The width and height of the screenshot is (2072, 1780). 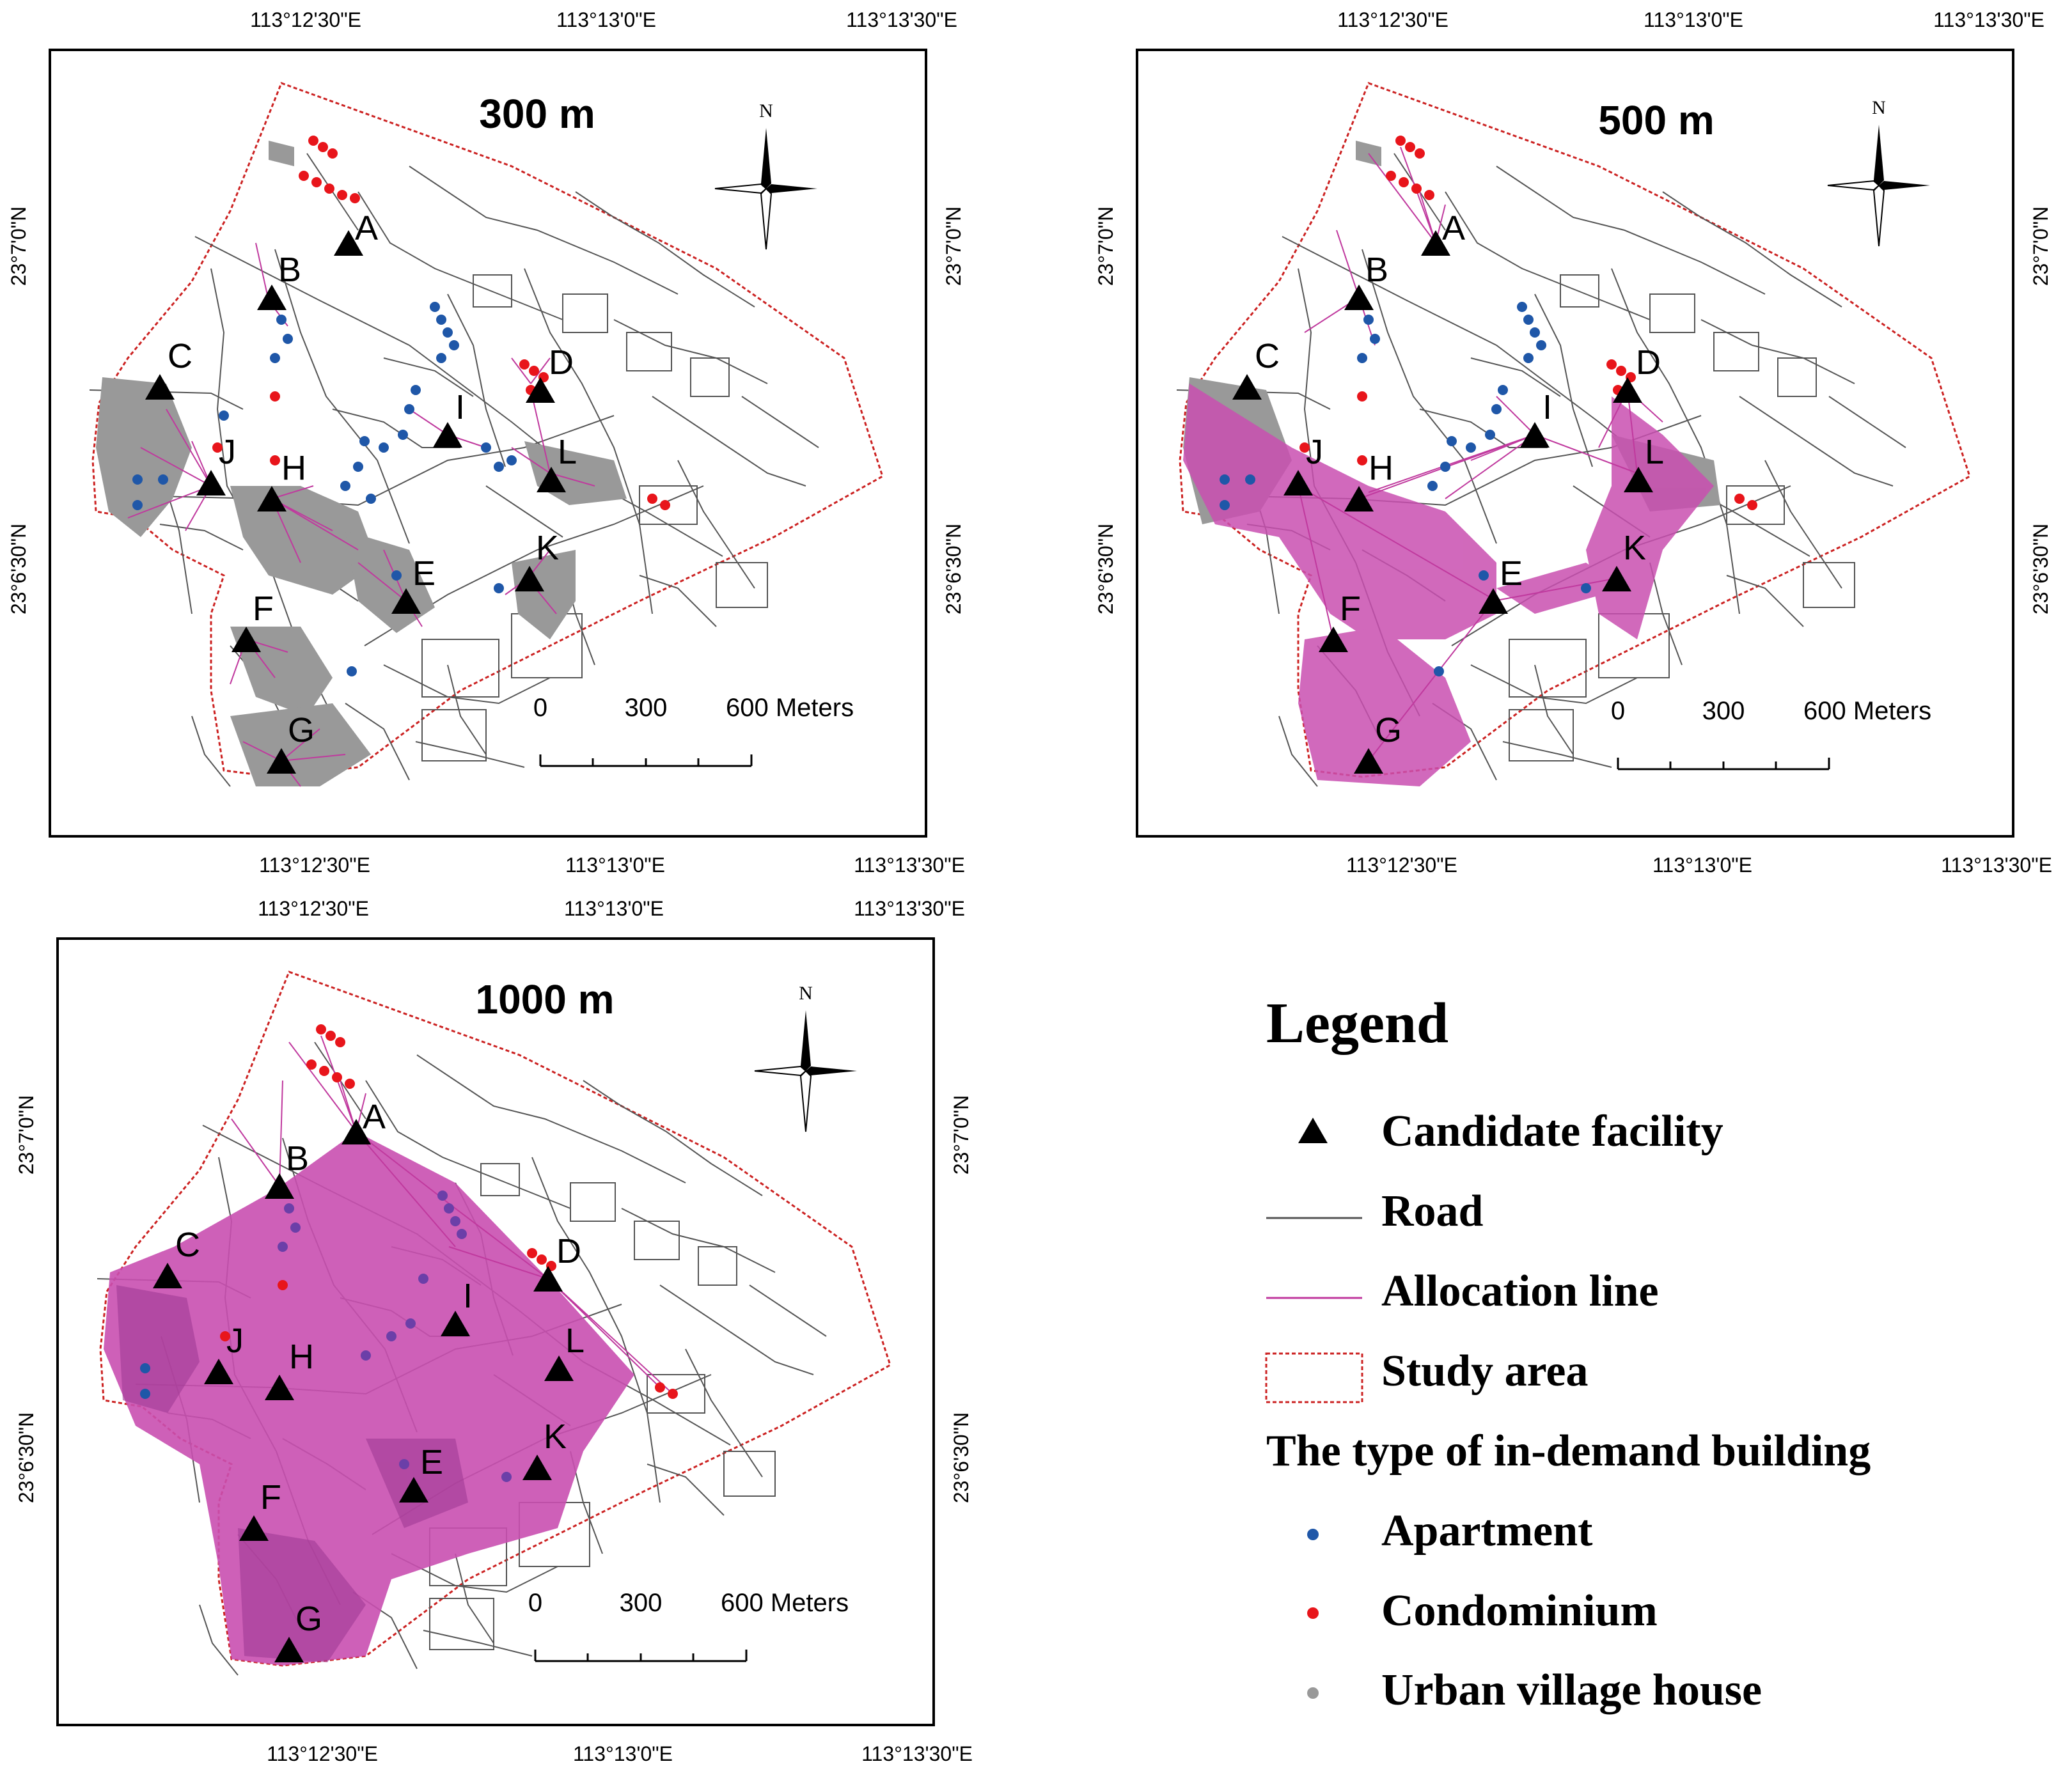 What do you see at coordinates (26, 1135) in the screenshot?
I see `left-tick-1: 23°7'0"N` at bounding box center [26, 1135].